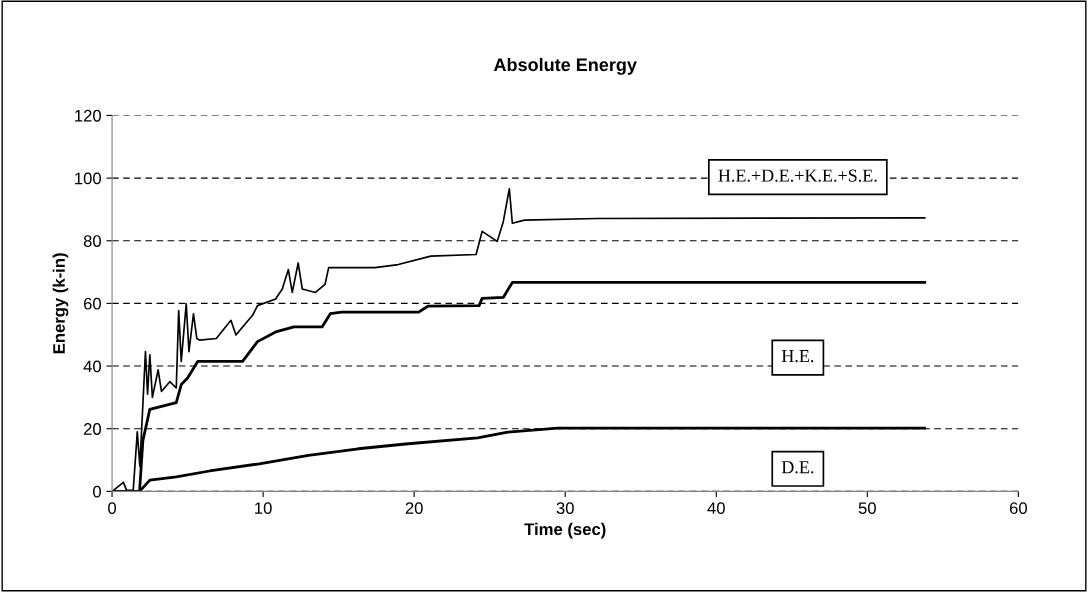  I want to click on chart-title: Absolute Energy, so click(565, 66).